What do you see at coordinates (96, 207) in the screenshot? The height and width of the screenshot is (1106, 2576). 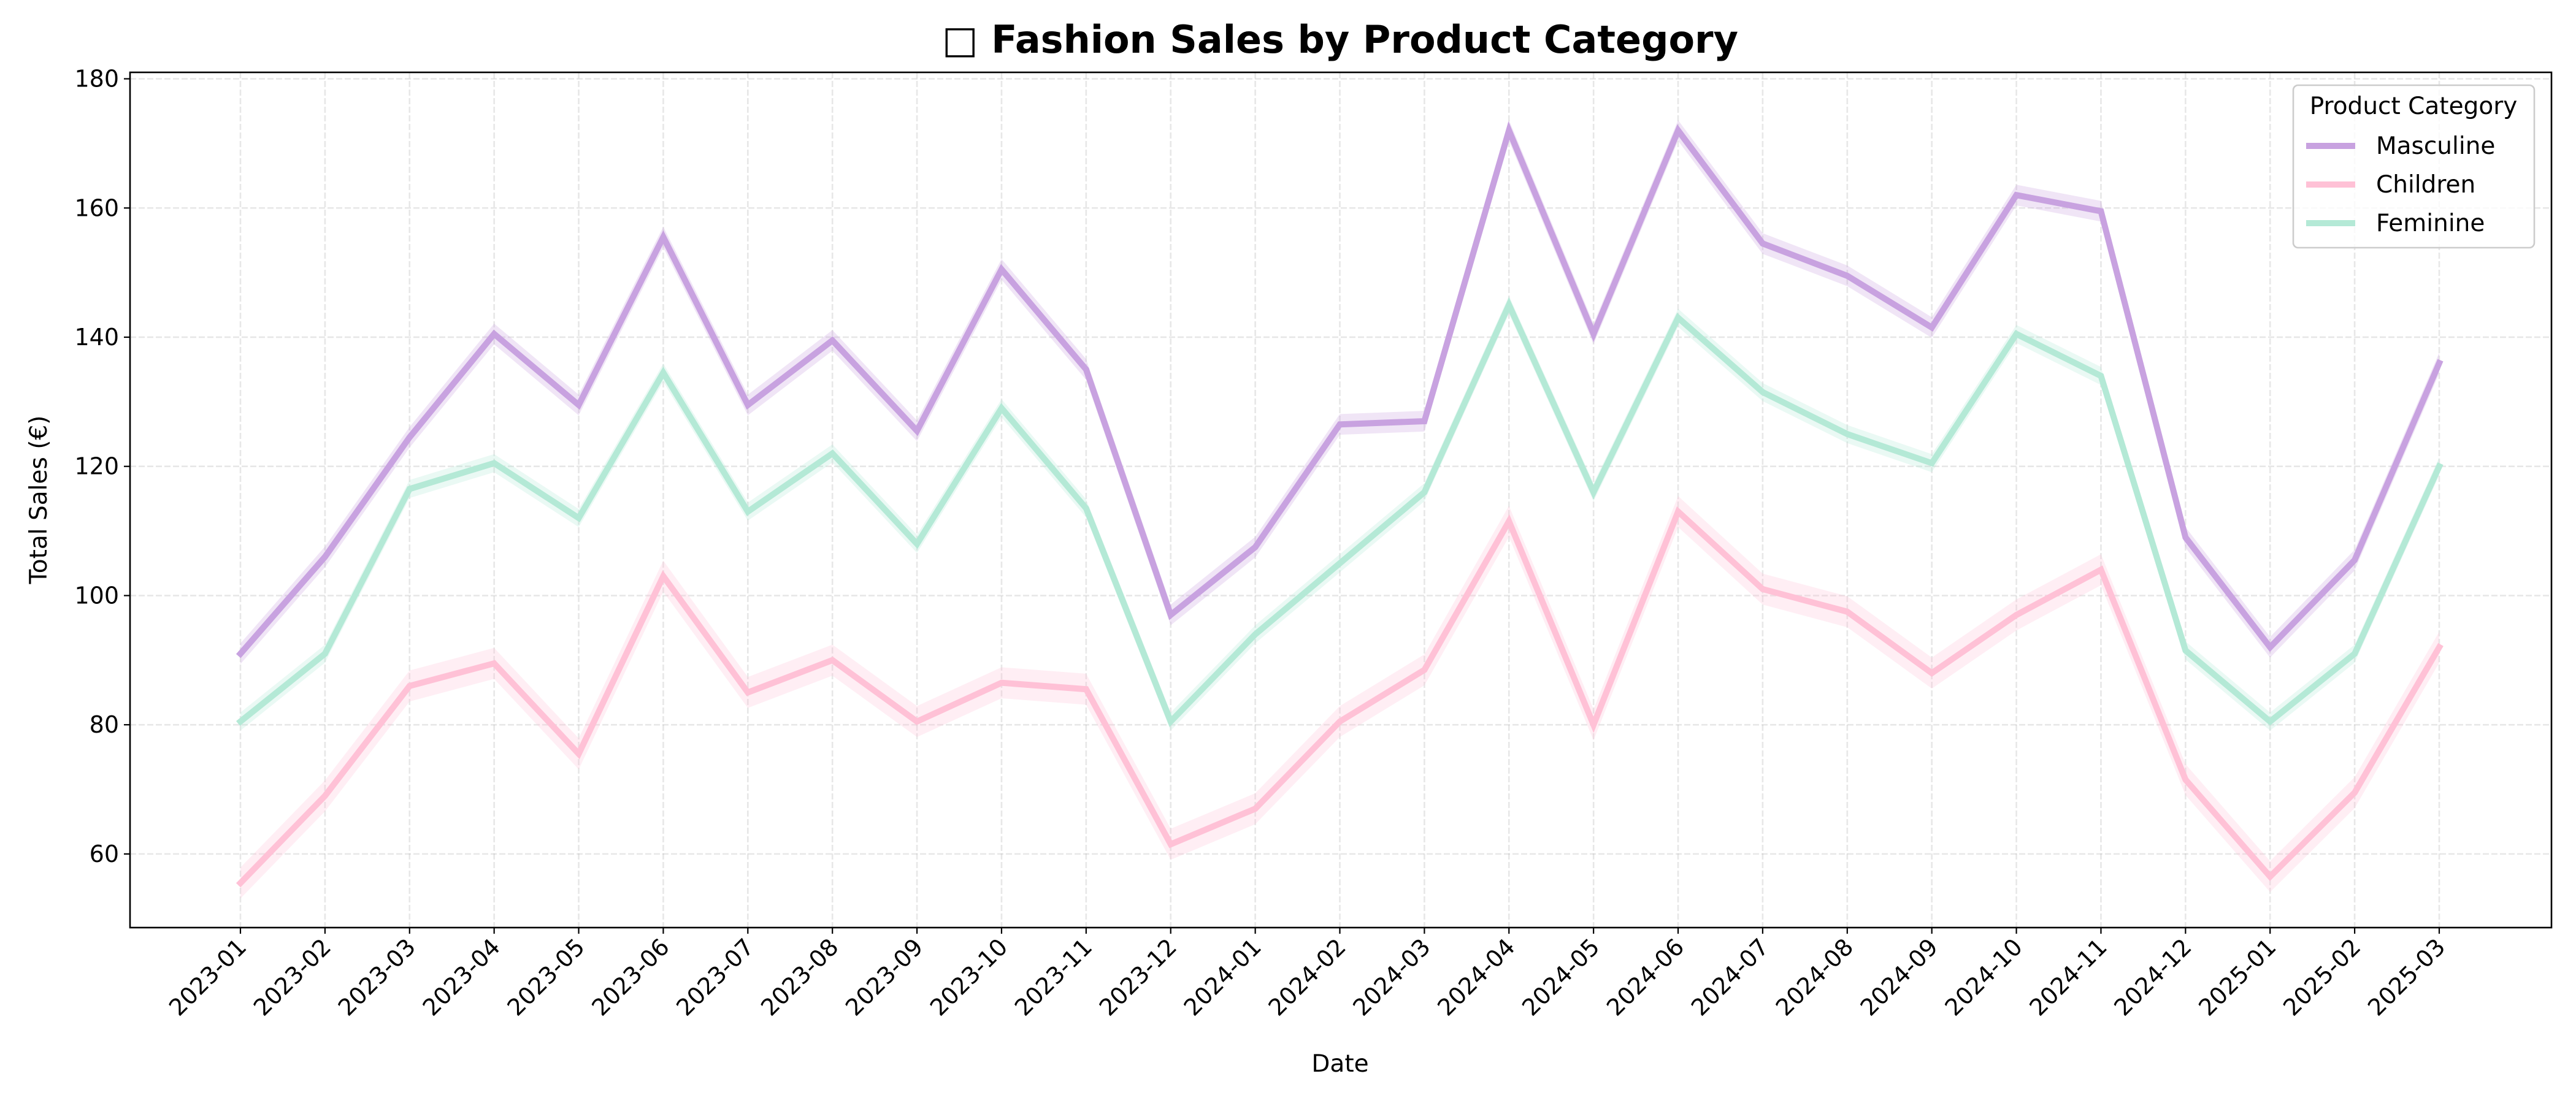 I see `y-tick-label: 160` at bounding box center [96, 207].